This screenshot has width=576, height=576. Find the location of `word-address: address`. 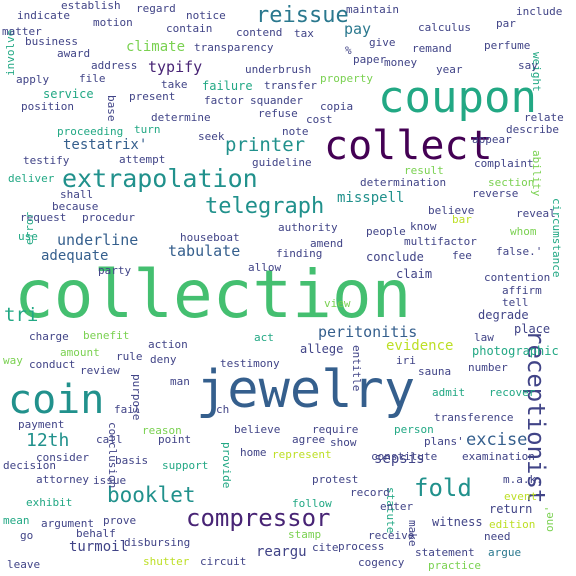

word-address: address is located at coordinates (114, 65).